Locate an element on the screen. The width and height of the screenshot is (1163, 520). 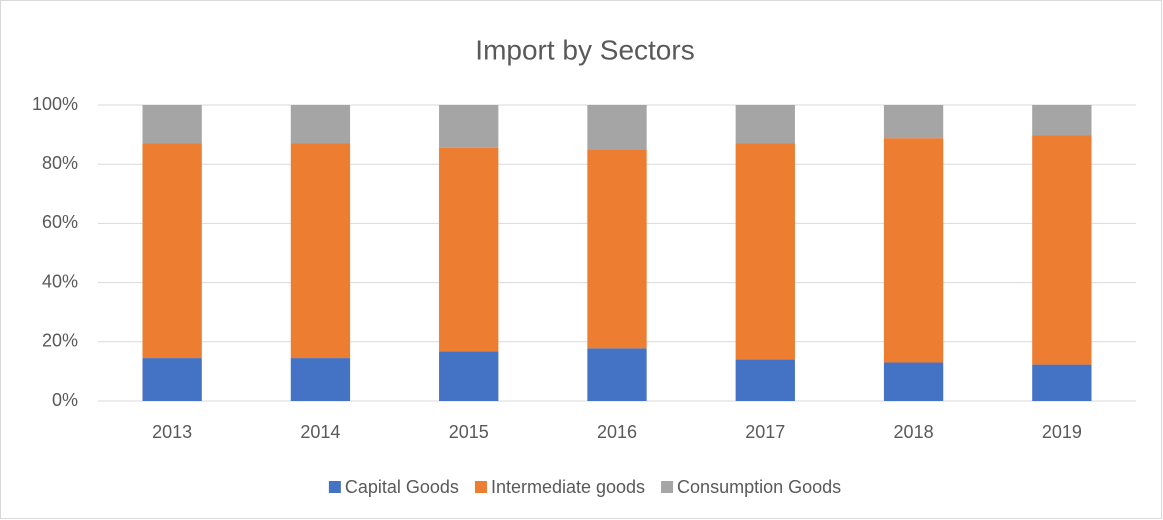
x-tick-label: 2015 is located at coordinates (469, 432).